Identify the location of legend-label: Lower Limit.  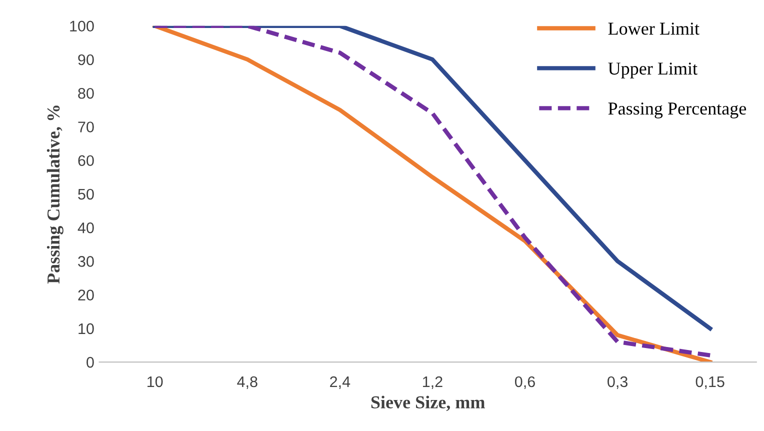
(654, 28).